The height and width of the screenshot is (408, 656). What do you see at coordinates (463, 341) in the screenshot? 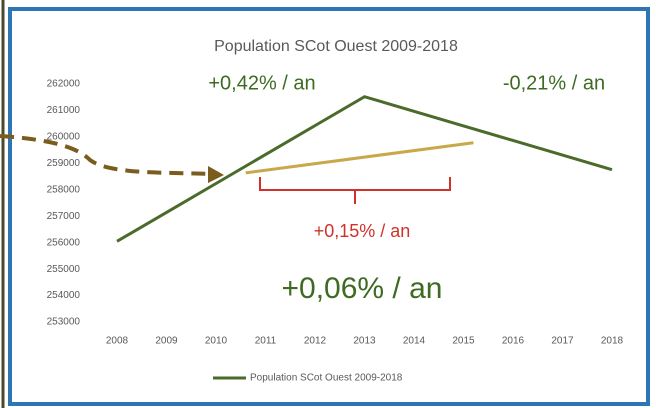
I see `x-tick-label: 2015` at bounding box center [463, 341].